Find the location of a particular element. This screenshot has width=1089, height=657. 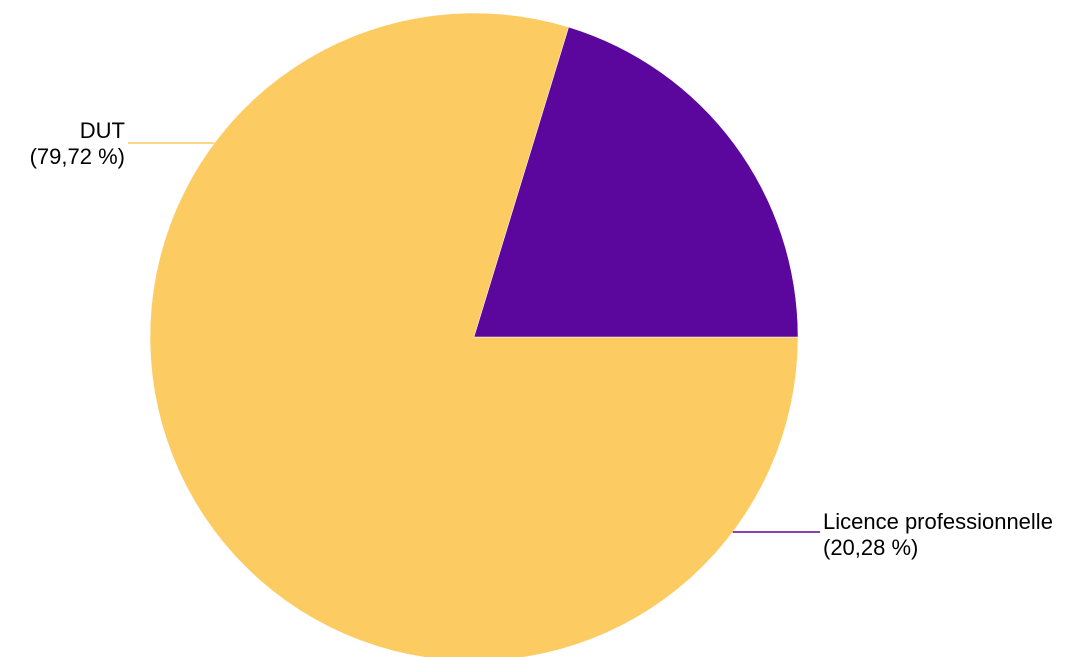

slice-label-dut: DUT (79,72 %) is located at coordinates (77, 143).